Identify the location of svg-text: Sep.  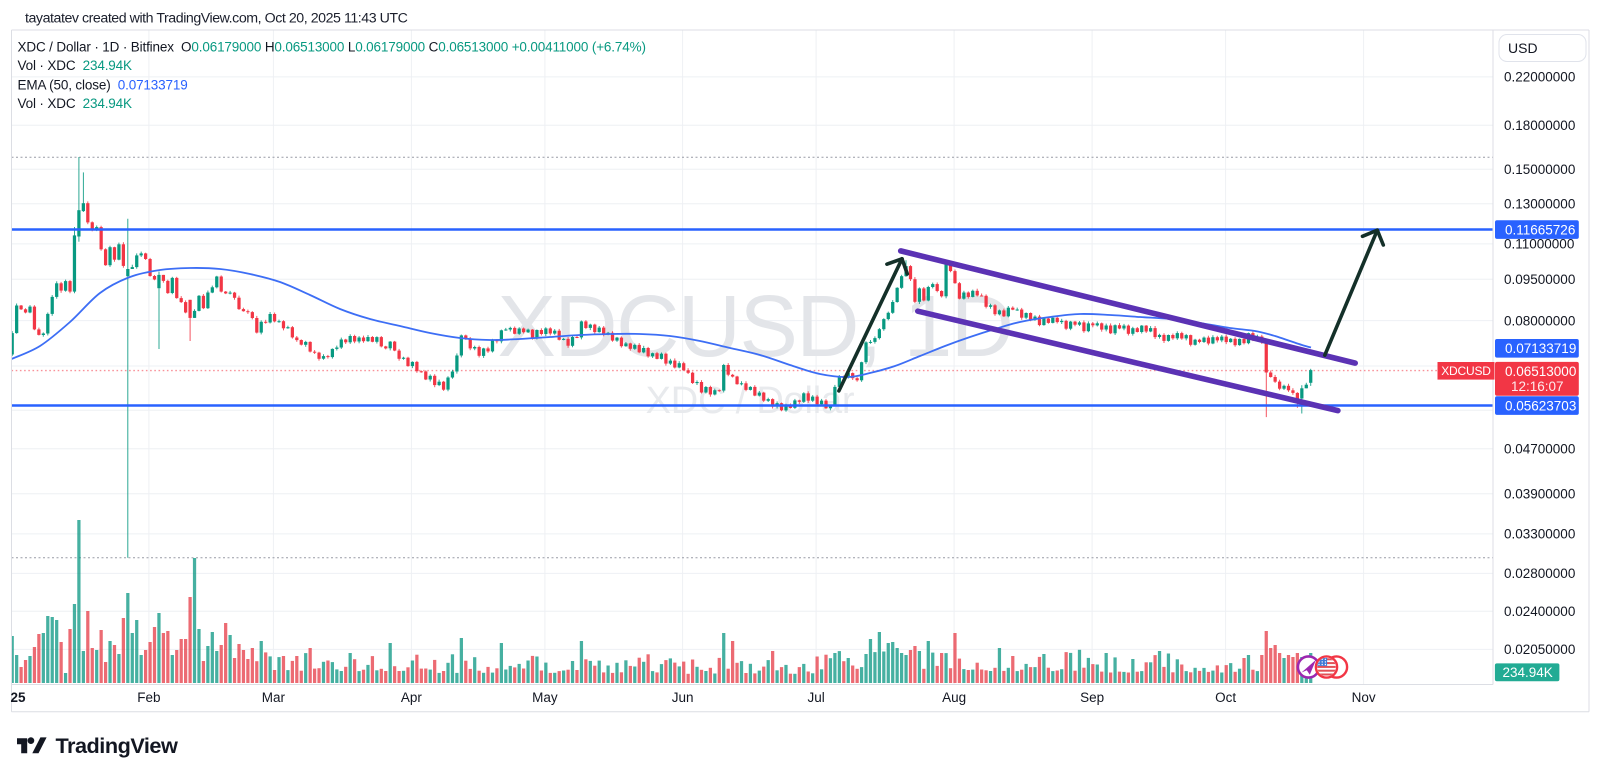
(1092, 697).